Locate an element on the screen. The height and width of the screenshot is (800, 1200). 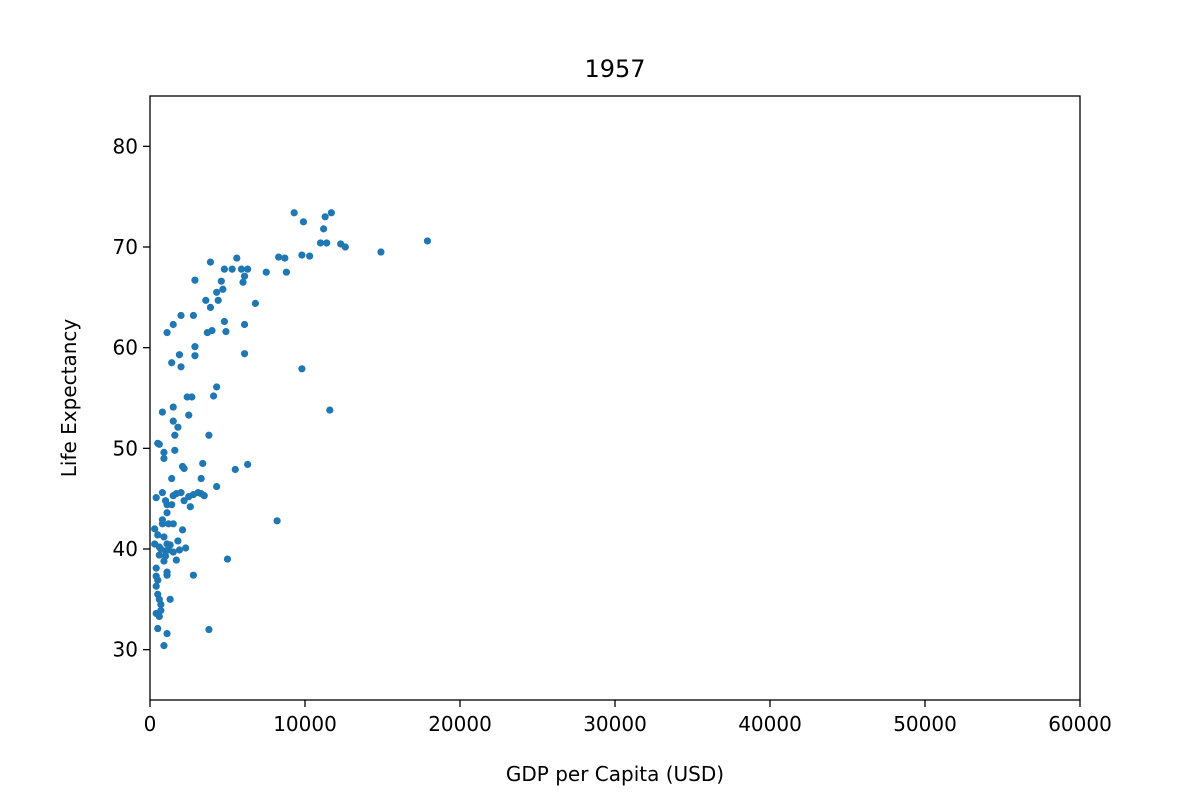
y-tick-label: 30 is located at coordinates (125, 650).